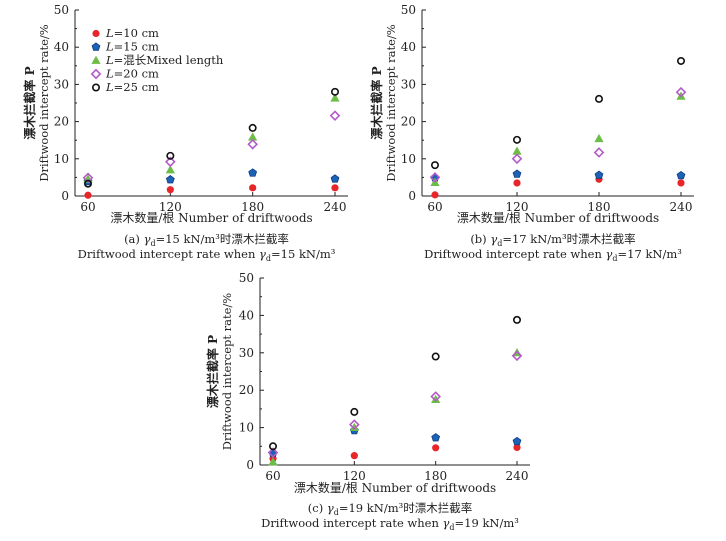  What do you see at coordinates (568, 239) in the screenshot?
I see `caption-rest: =17 kN/m³时漂木拦截率` at bounding box center [568, 239].